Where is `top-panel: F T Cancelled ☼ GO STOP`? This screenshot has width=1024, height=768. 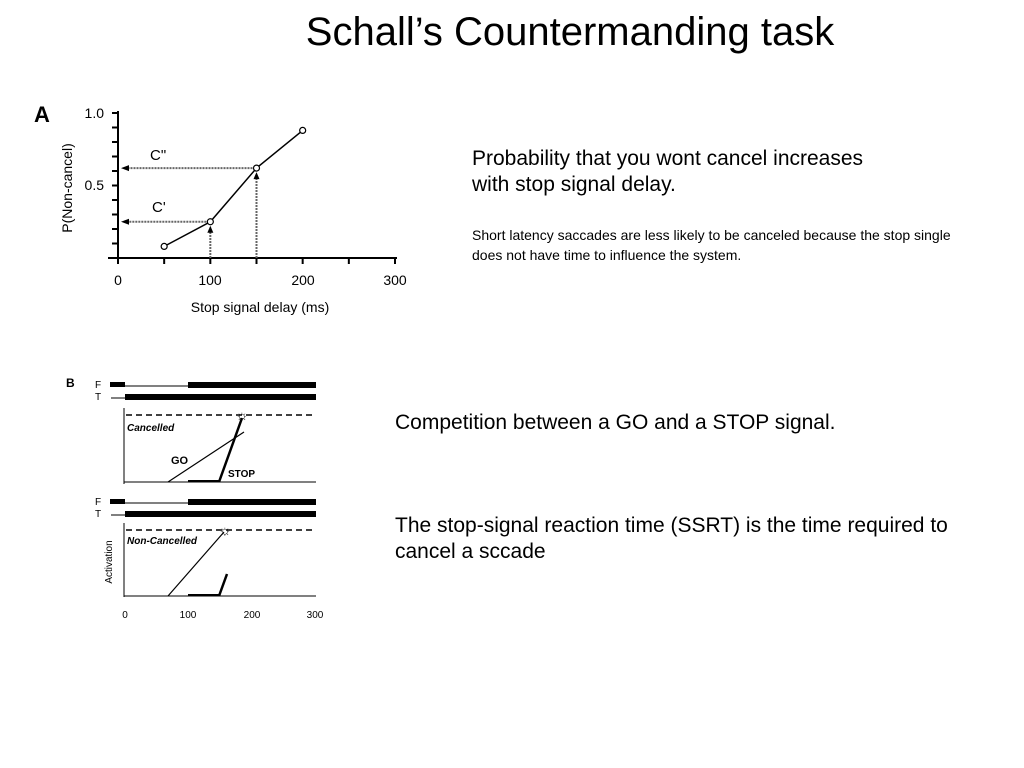
top-panel: F T Cancelled ☼ GO STOP is located at coordinates (205, 432).